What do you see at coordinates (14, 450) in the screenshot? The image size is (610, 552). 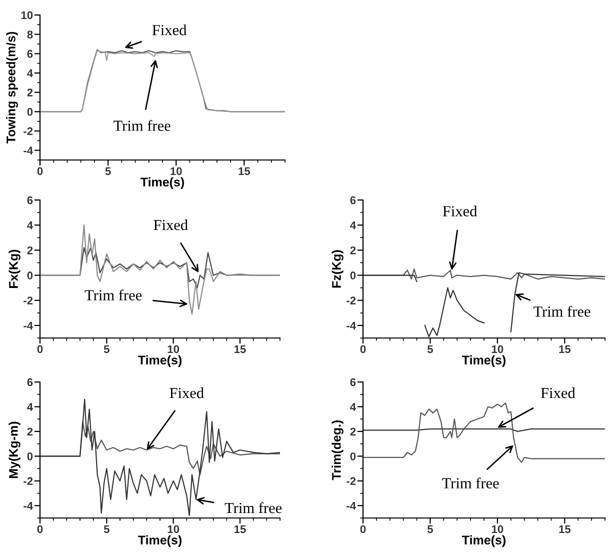 I see `y-axis-title: My(Kg-m)` at bounding box center [14, 450].